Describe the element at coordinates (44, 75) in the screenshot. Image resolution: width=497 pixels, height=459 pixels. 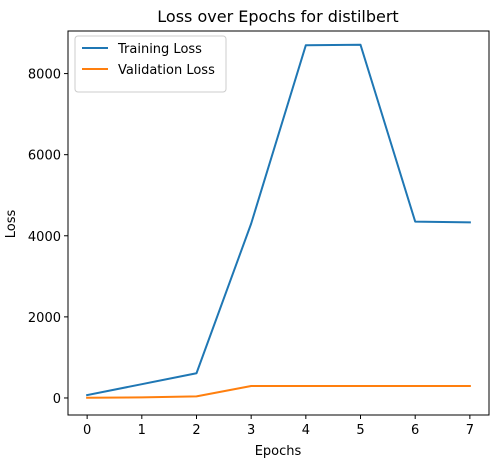
I see `y-tick-label: 8000` at that location.